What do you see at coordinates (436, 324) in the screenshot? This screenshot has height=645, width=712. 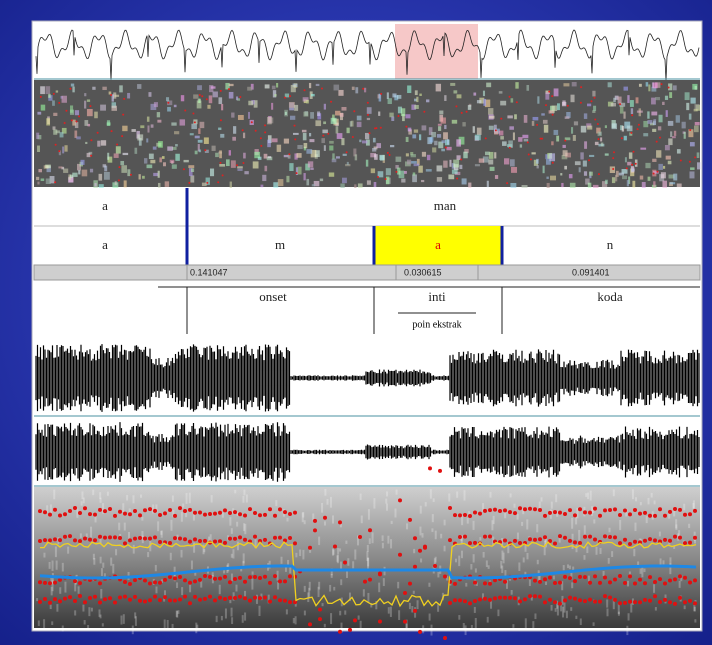 I see `annotation-note: poin ekstrak` at bounding box center [436, 324].